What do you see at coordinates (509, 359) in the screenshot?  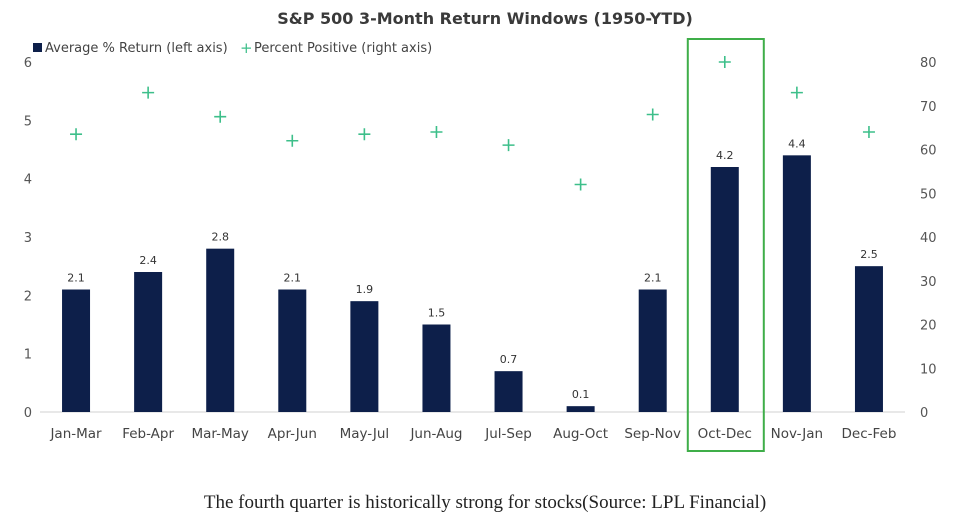 I see `bar-value-label: 0.7` at bounding box center [509, 359].